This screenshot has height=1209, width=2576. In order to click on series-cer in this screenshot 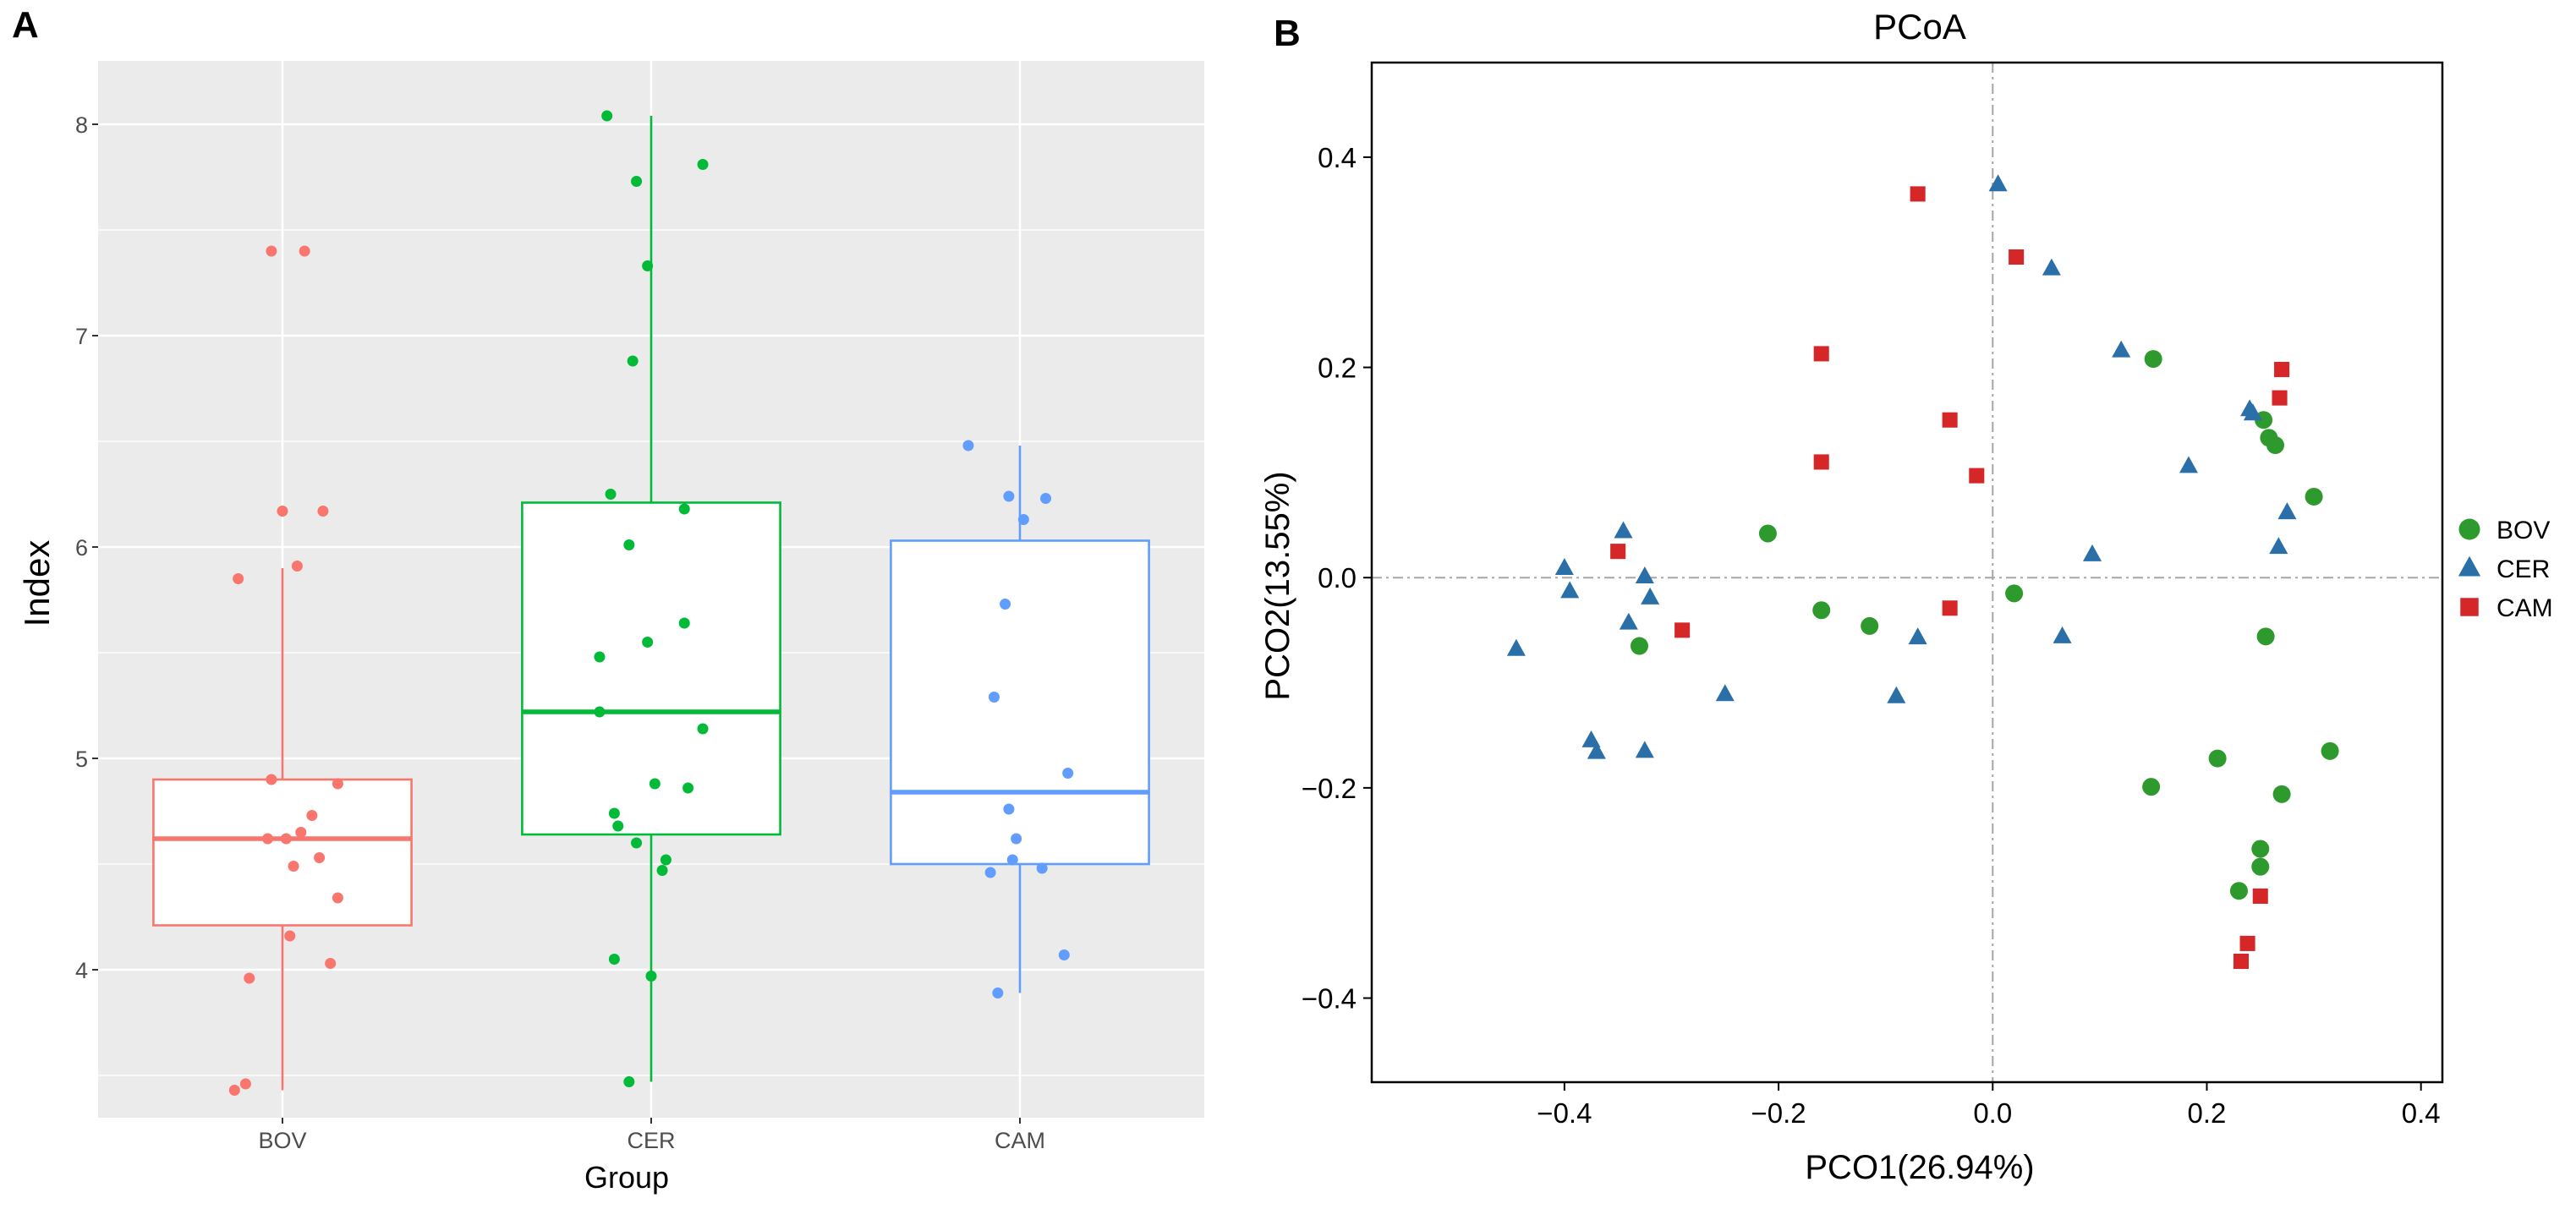, I will do `click(1901, 466)`.